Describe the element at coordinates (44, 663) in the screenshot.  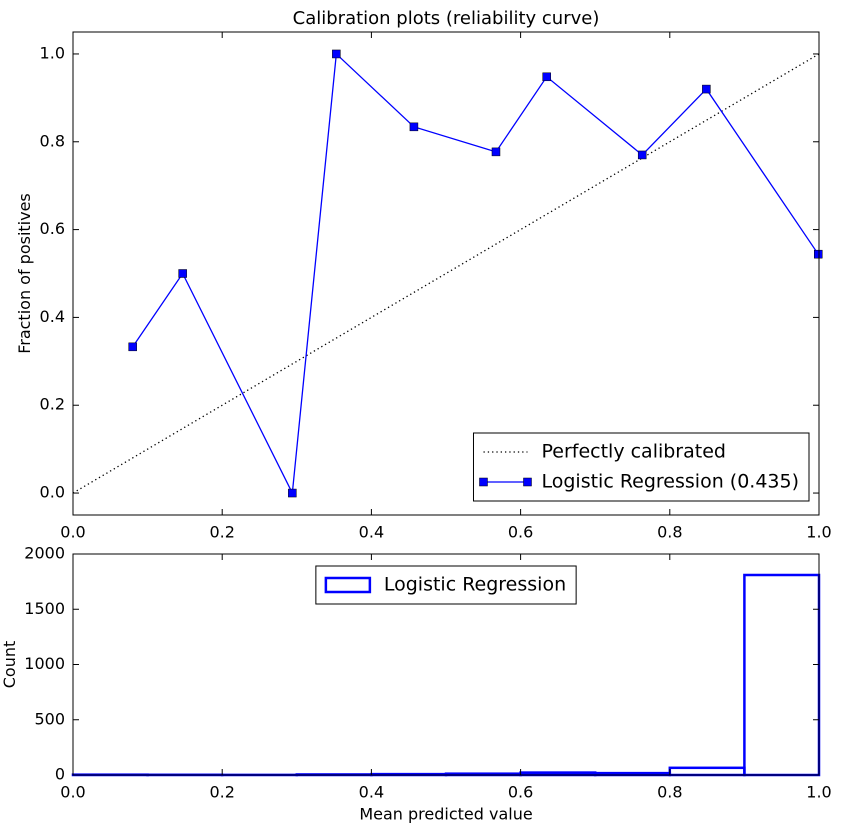
I see `y-tick-label: 1000` at that location.